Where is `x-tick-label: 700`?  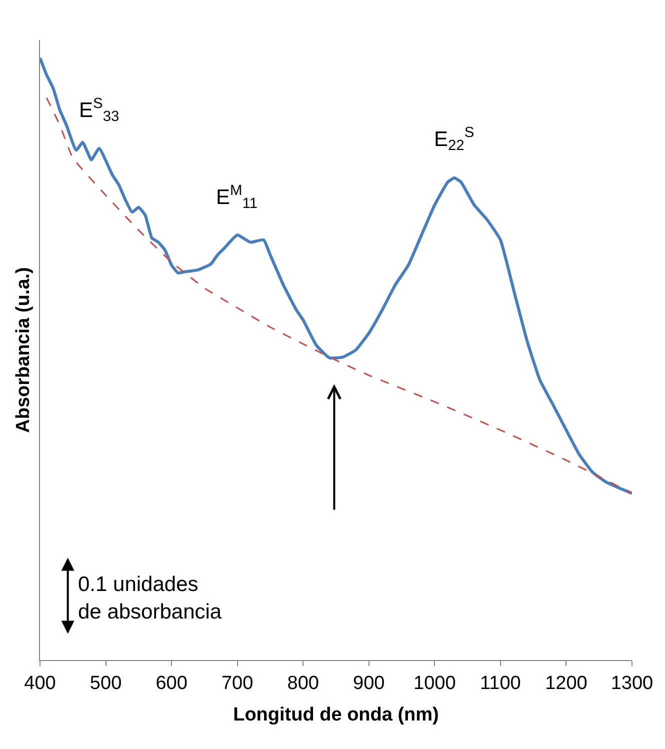
x-tick-label: 700 is located at coordinates (237, 683).